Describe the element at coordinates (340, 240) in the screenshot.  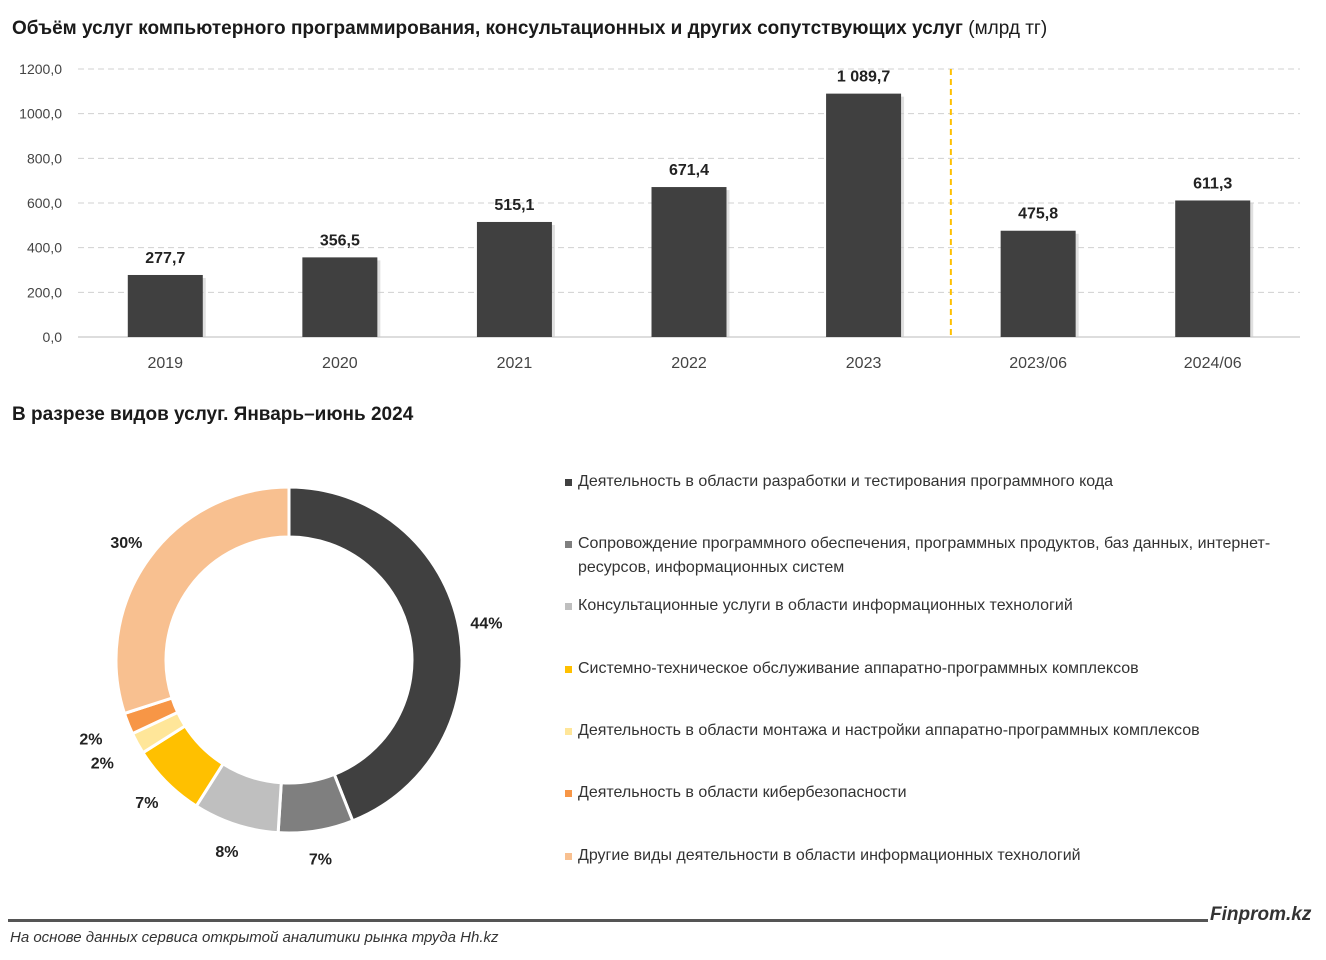
I see `data-label: 356,5` at that location.